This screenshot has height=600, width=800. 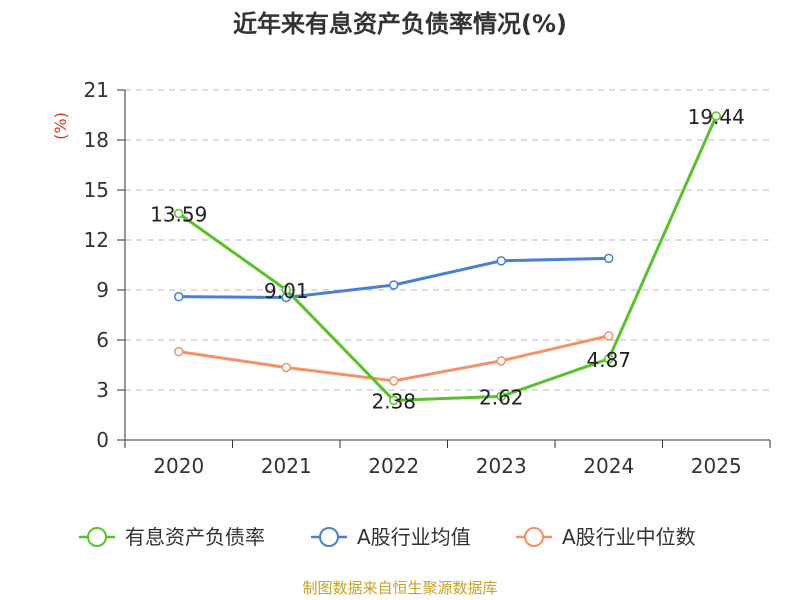 I want to click on y-tick-label: 0, so click(x=102, y=440).